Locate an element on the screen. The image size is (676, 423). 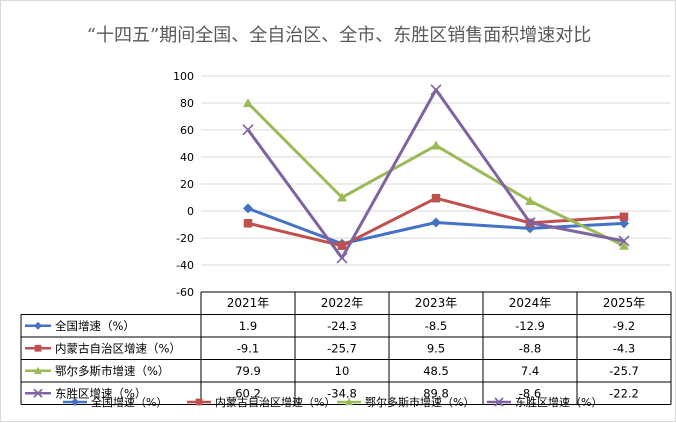
legend-label: 东胜区增速（%） is located at coordinates (558, 402).